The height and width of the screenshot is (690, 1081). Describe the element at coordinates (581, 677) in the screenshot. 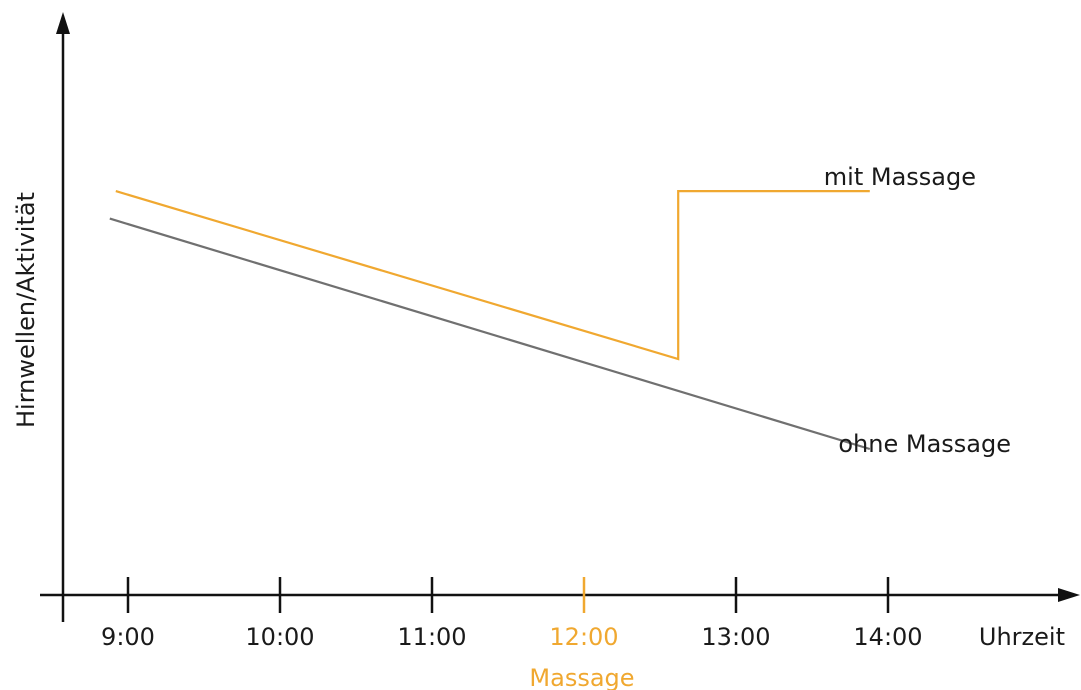

I see `highlight-annotation: Massage` at that location.